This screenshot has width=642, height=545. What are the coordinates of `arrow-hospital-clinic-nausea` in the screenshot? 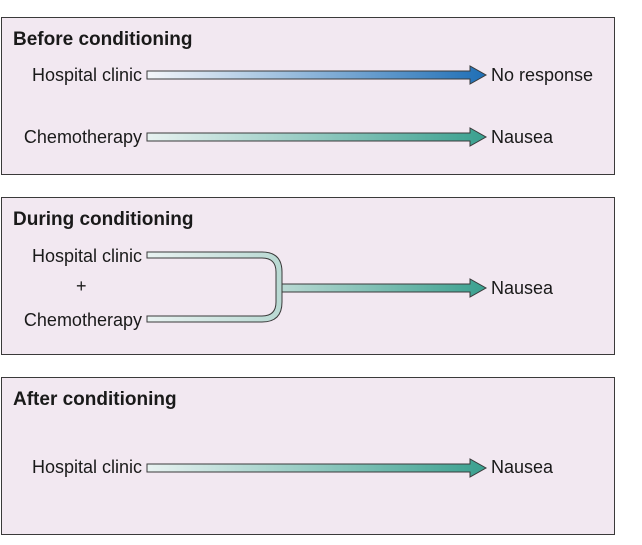 It's located at (317, 468).